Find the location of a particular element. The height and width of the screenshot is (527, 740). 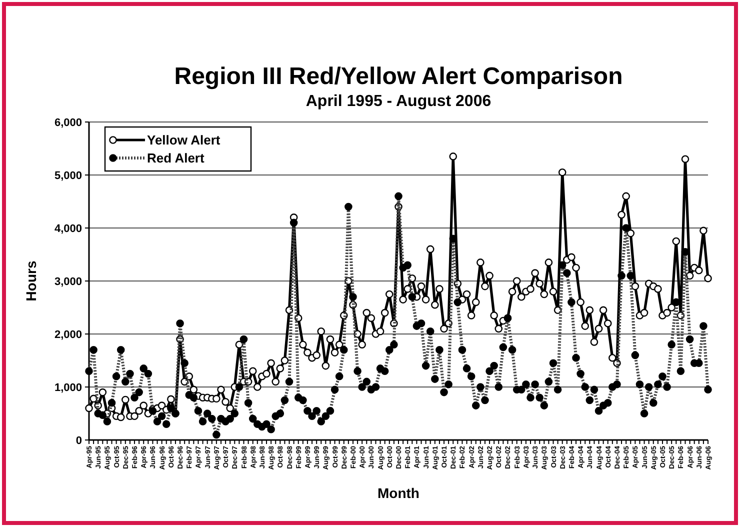

y-tick-label: 3,000 is located at coordinates (68, 282).